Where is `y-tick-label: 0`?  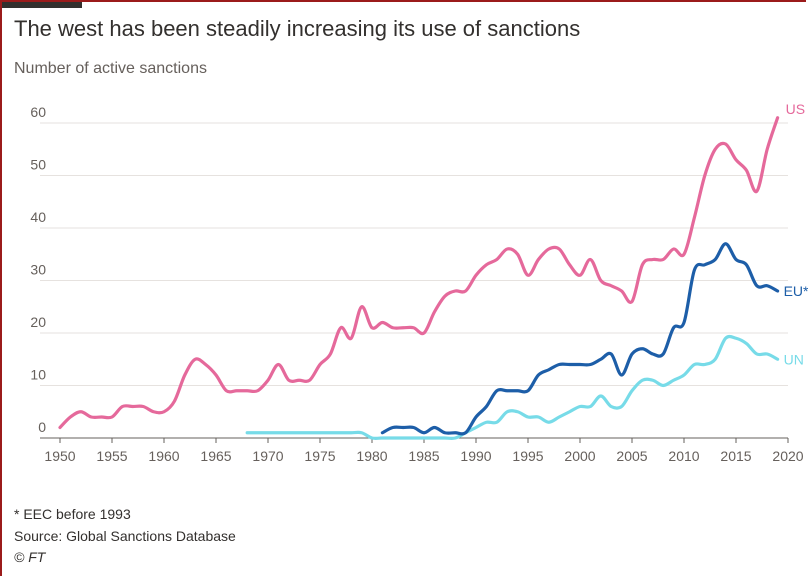 y-tick-label: 0 is located at coordinates (42, 427).